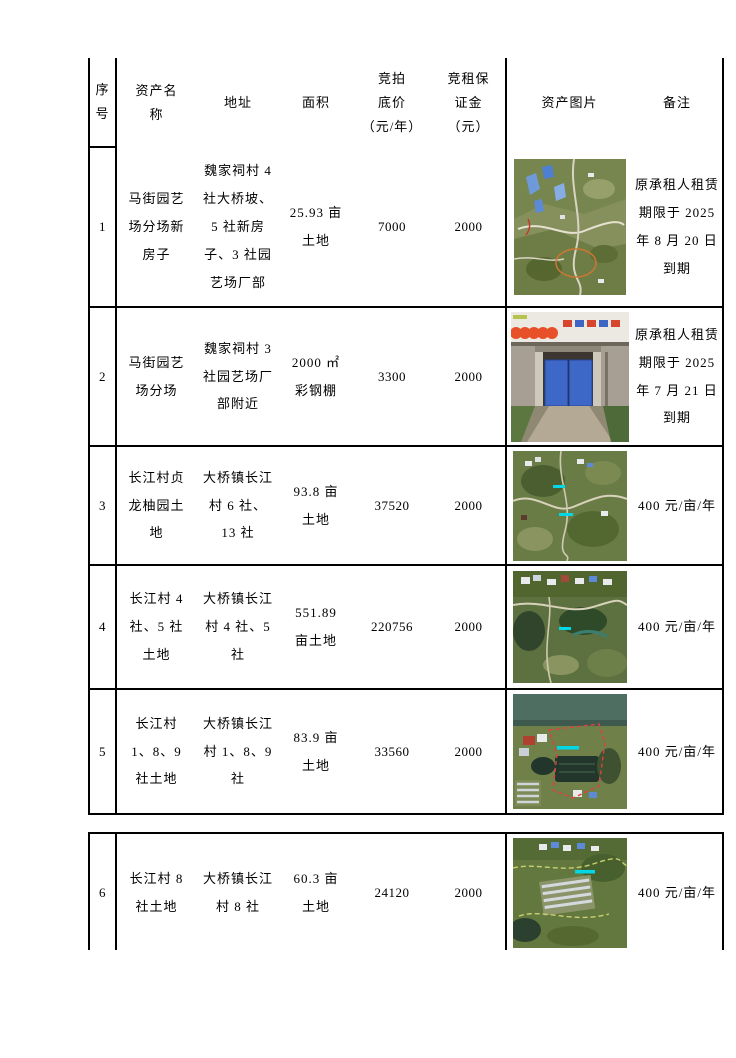 The height and width of the screenshot is (1058, 736). Describe the element at coordinates (316, 505) in the screenshot. I see `cell-area: 93.8 亩土地` at that location.